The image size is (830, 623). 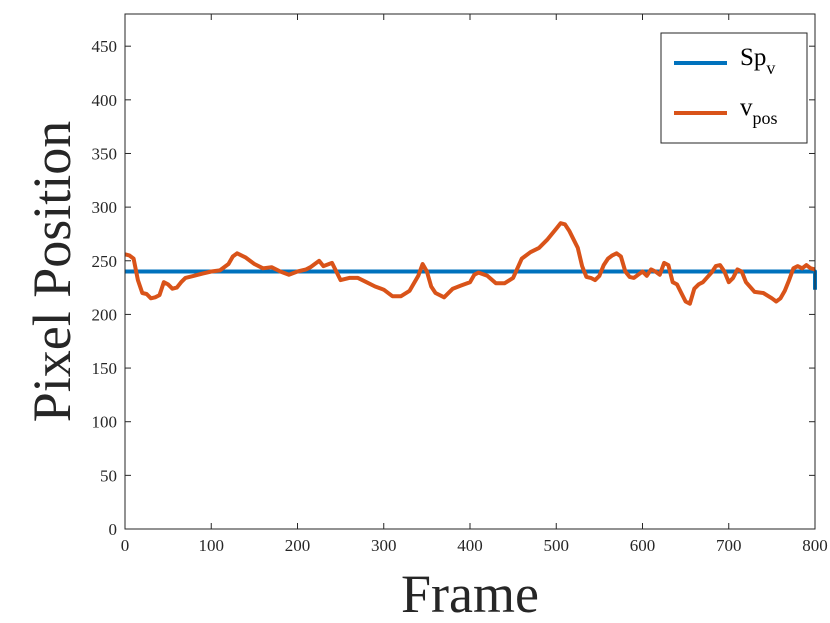 I want to click on legend-label-sp-v-sub: v, so click(x=770, y=68).